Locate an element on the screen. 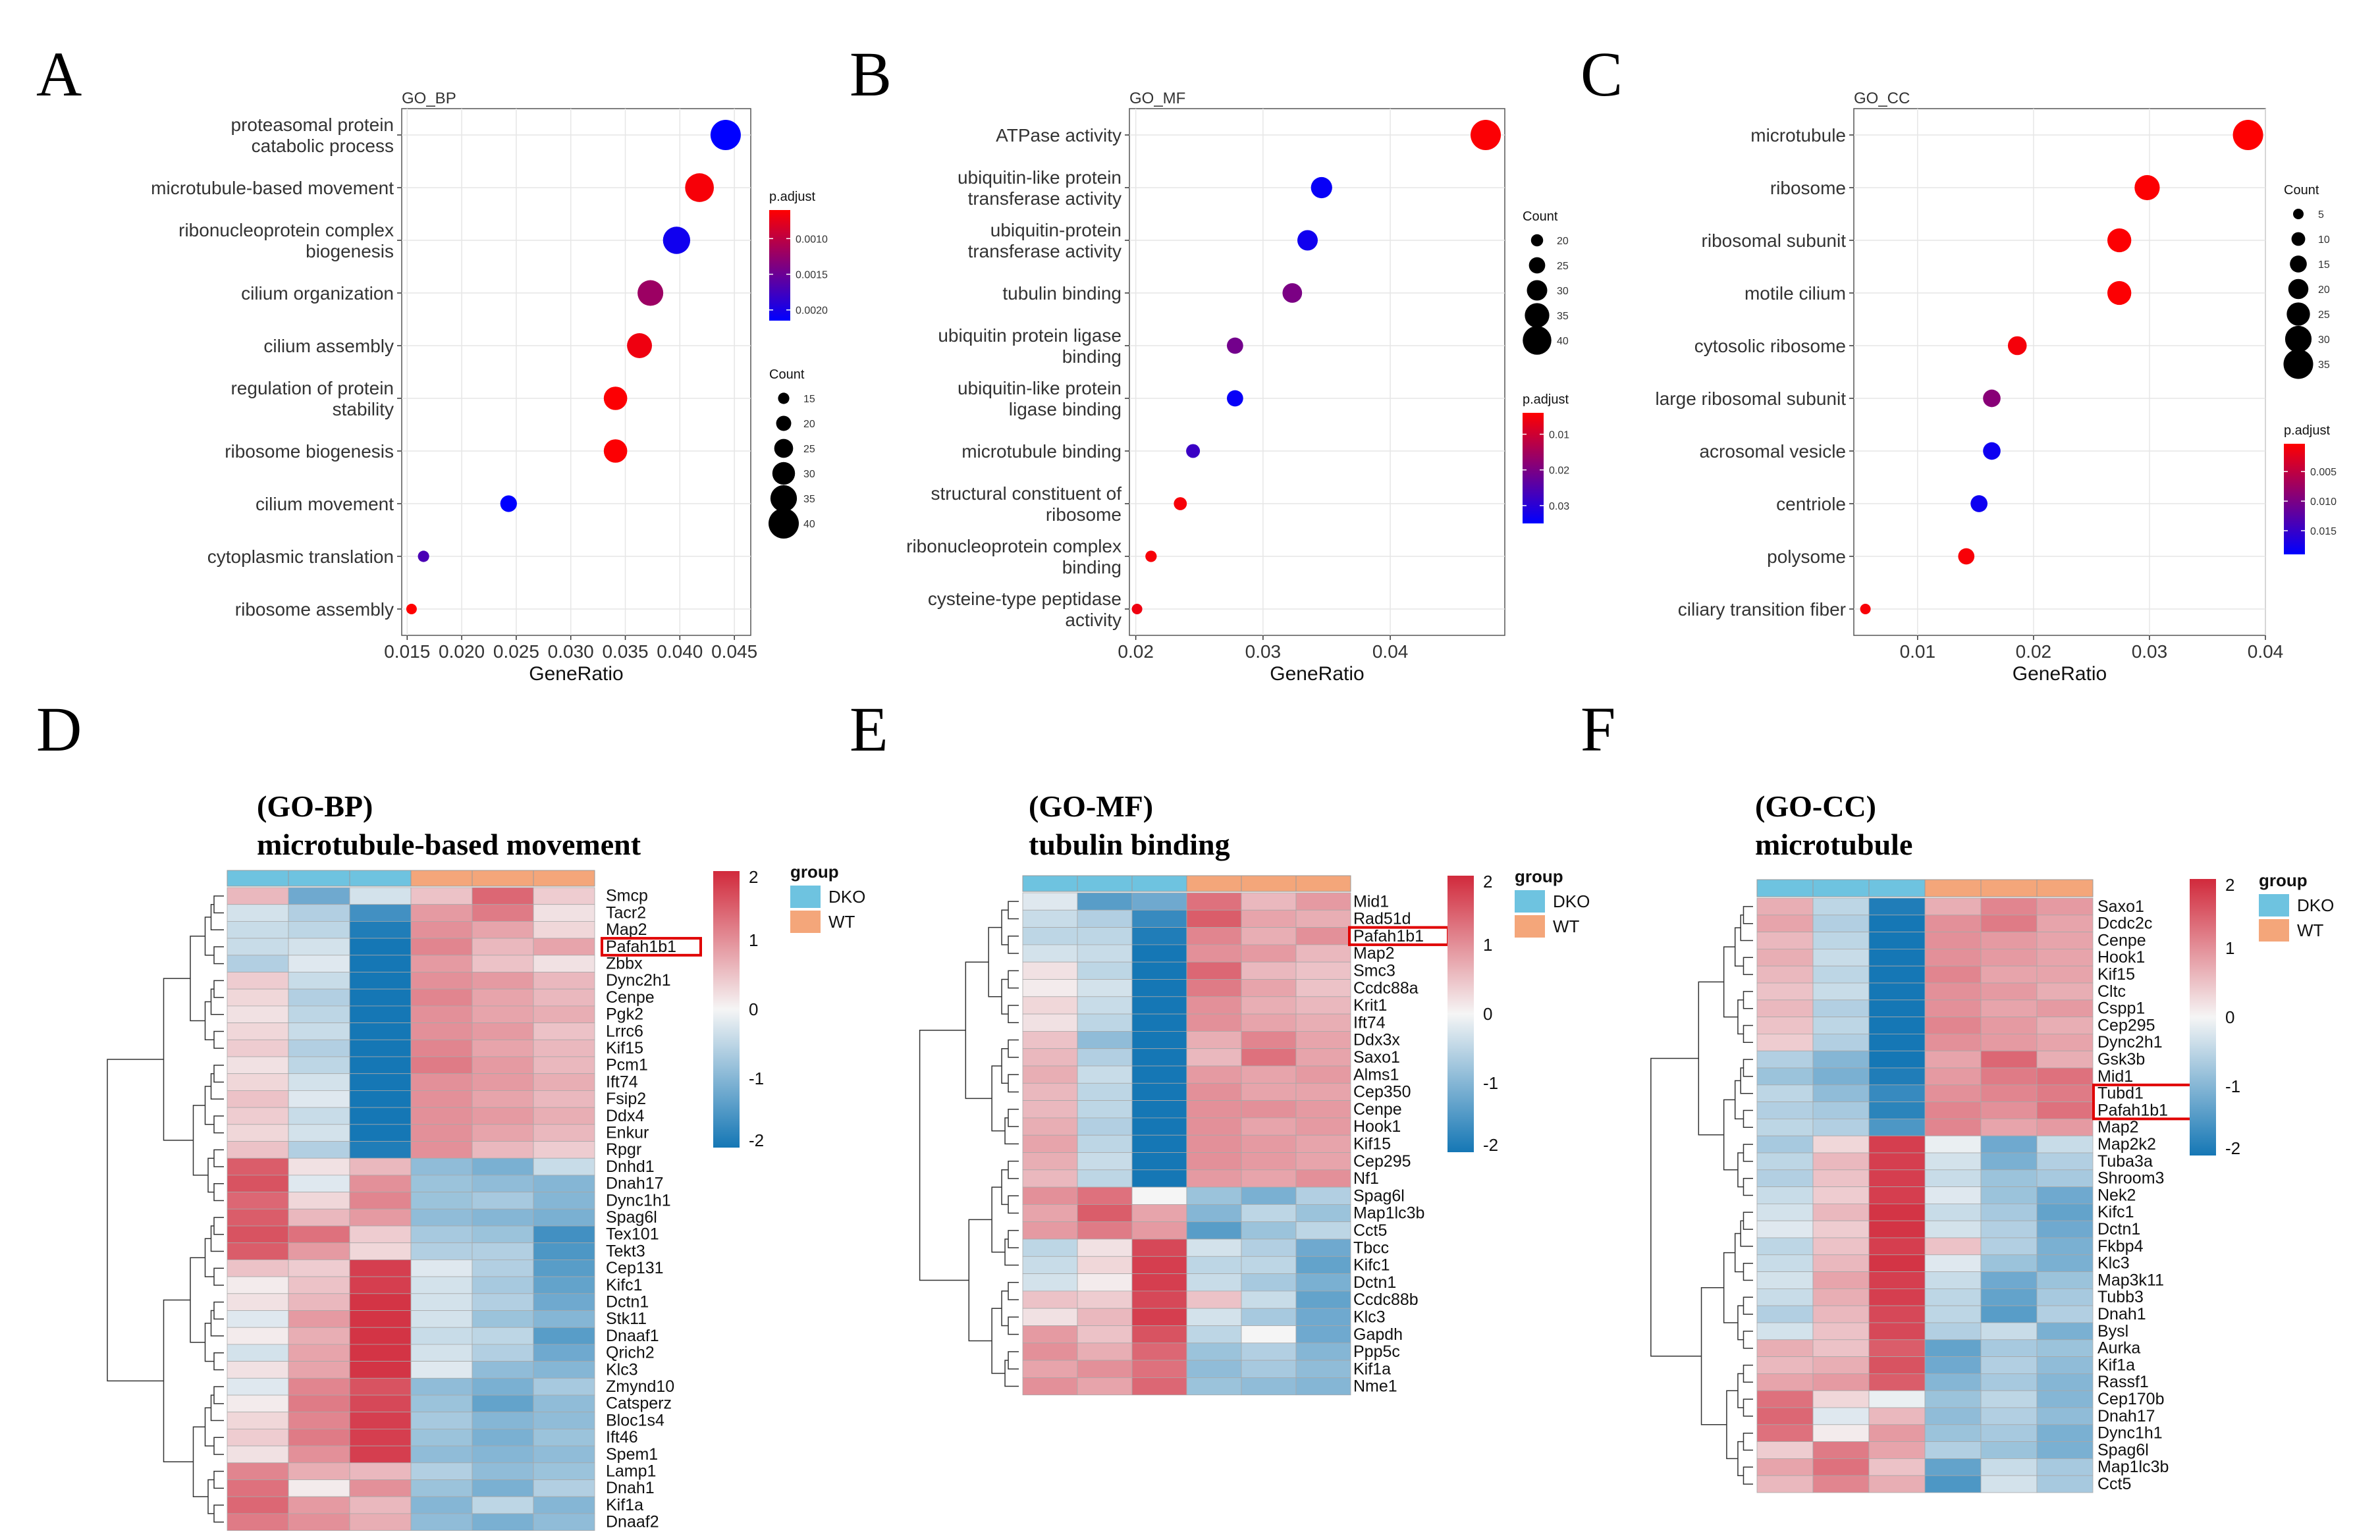 This screenshot has width=2380, height=1540. color-legend-label: 0.02 is located at coordinates (1559, 471).